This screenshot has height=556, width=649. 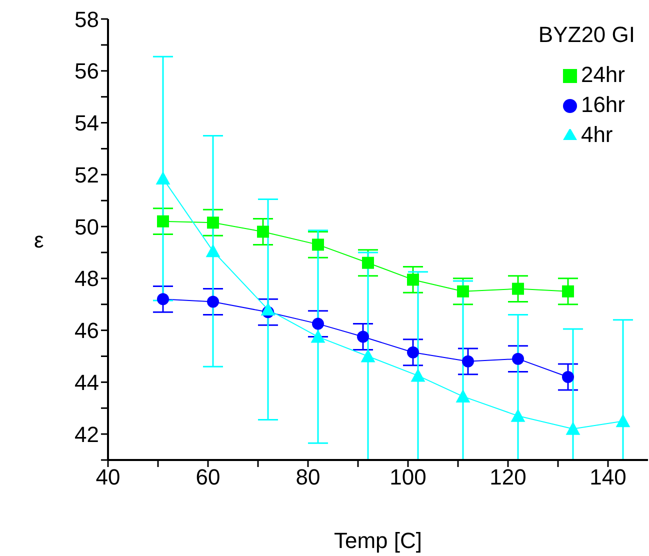 I want to click on x-tick-label: 40, so click(x=108, y=477).